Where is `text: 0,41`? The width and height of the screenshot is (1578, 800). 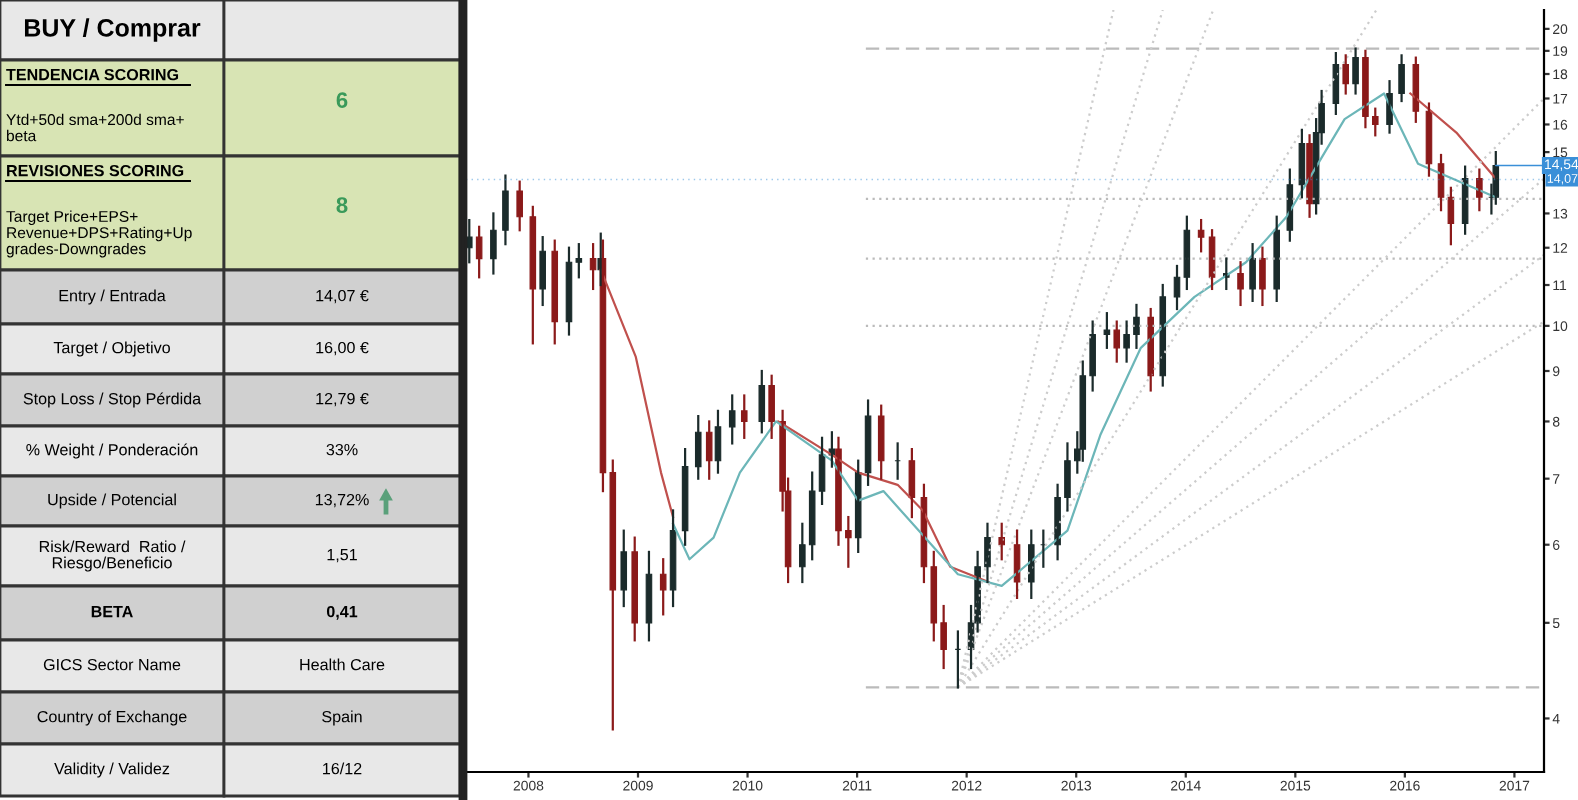 text: 0,41 is located at coordinates (342, 612).